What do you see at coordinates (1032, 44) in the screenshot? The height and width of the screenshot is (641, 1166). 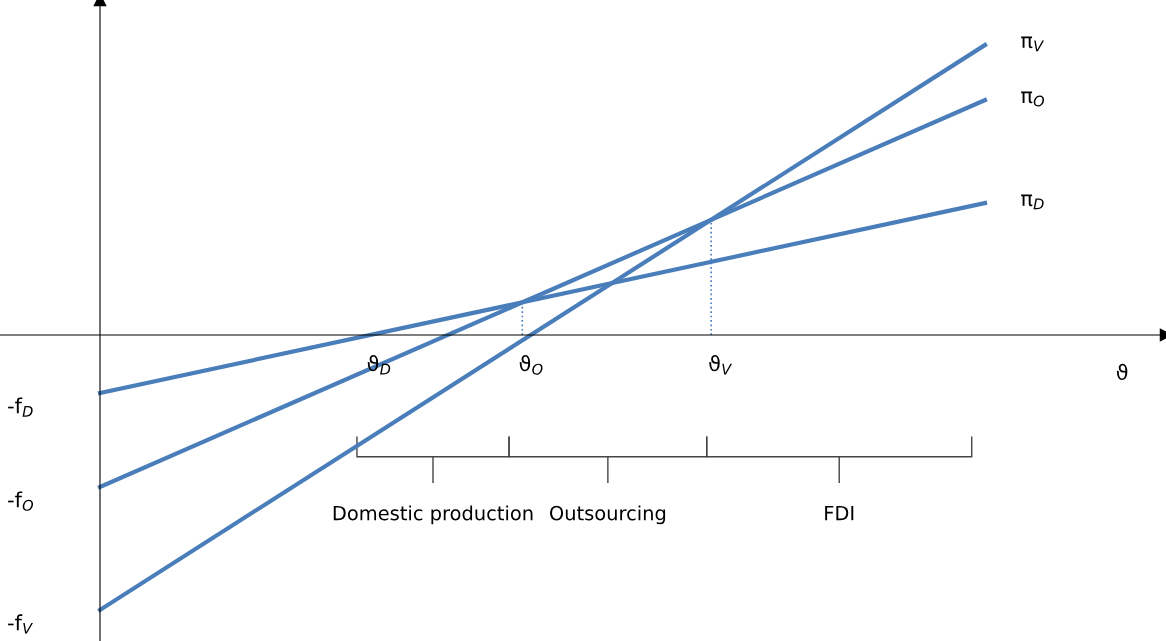 I see `series-label: π$_{V}$` at bounding box center [1032, 44].